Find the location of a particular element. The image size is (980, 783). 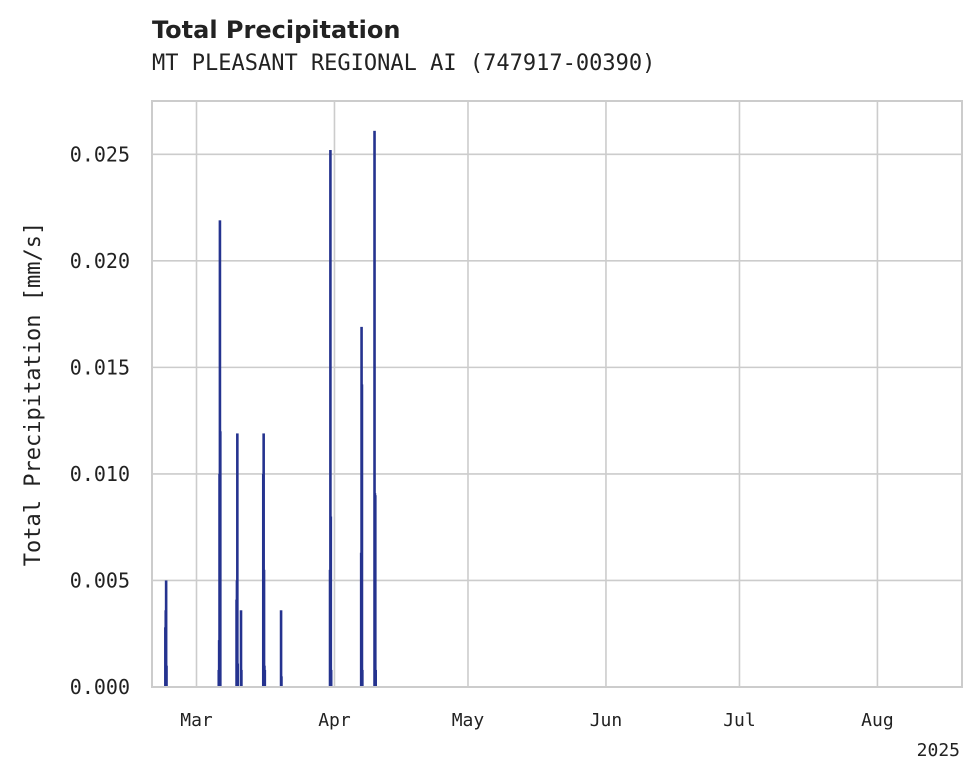

chart-subtitle: MT PLEASANT REGIONAL AI (747917-00390) is located at coordinates (404, 63).